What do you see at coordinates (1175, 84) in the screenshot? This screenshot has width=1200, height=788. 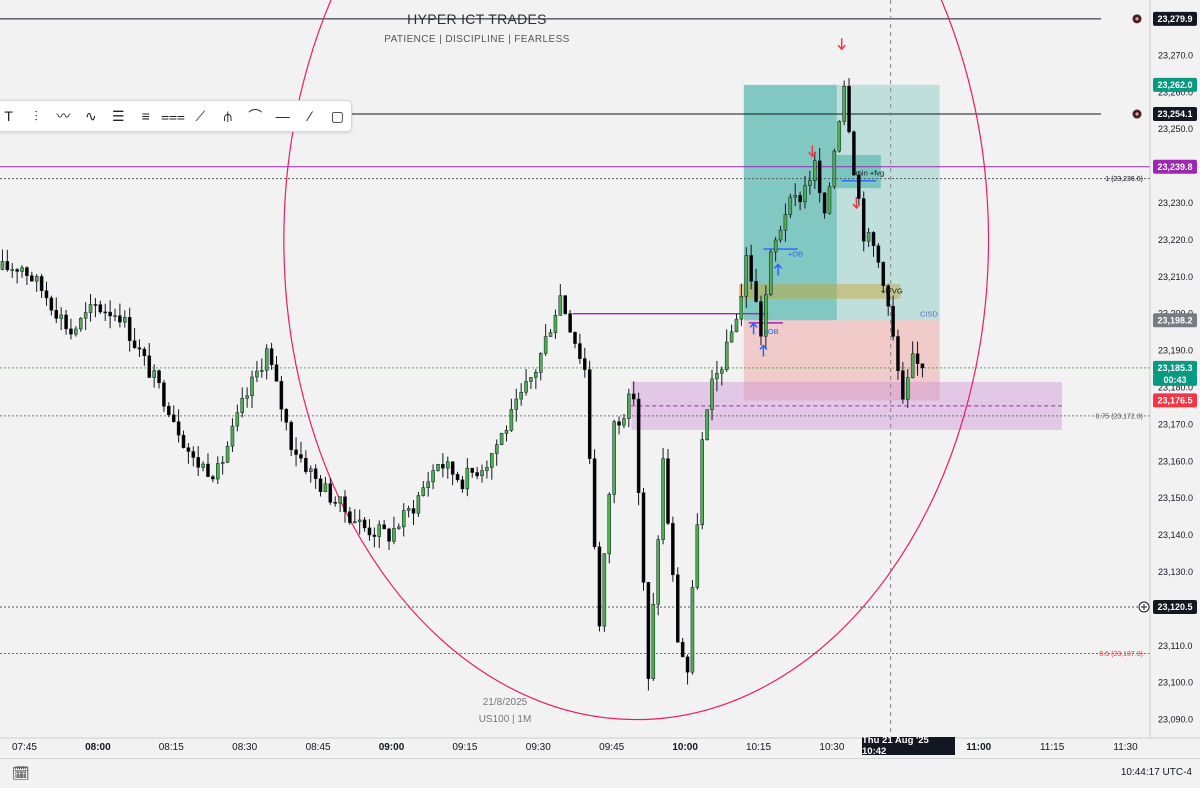 I see `price-badge-bg` at bounding box center [1175, 84].